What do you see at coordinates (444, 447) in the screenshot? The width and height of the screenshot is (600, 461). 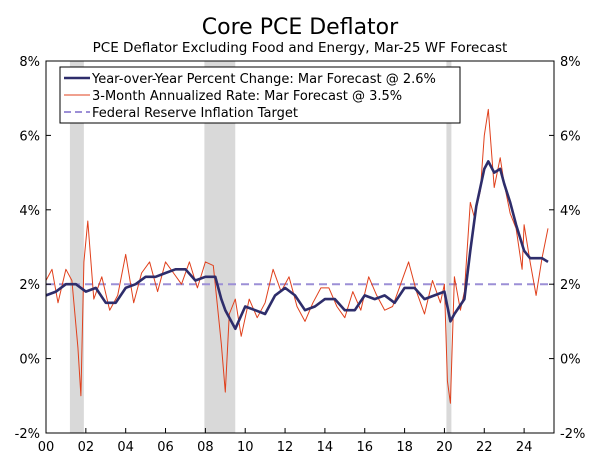 I see `x-tick-label: 20` at bounding box center [444, 447].